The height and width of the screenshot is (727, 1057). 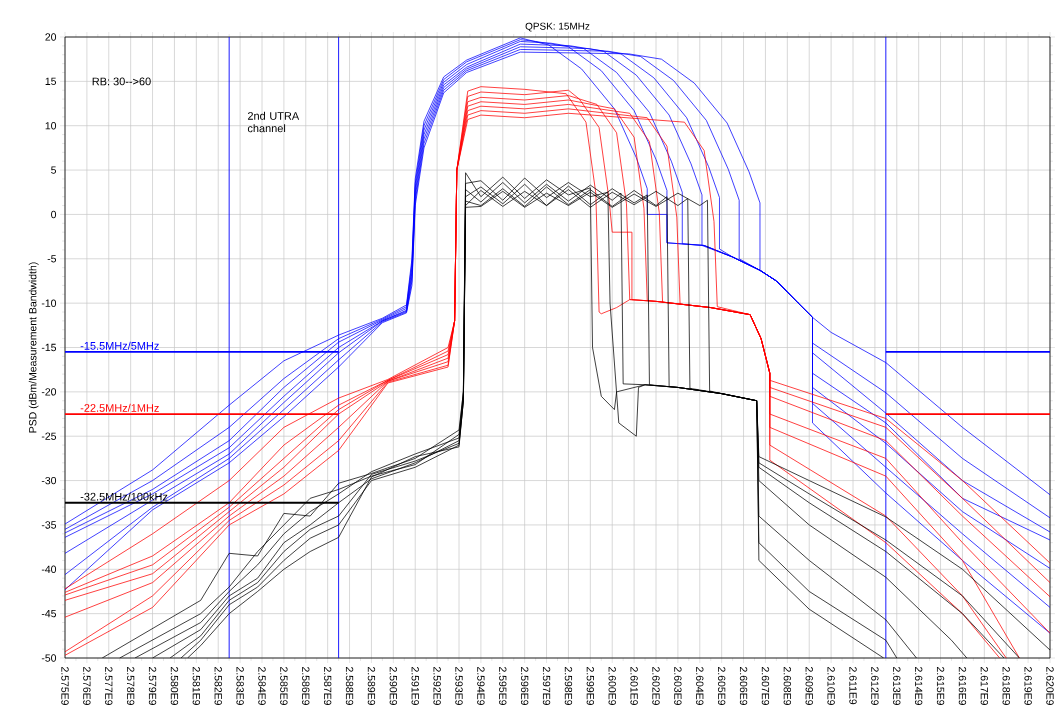 What do you see at coordinates (656, 686) in the screenshot?
I see `x-tick-label: 2.602E9` at bounding box center [656, 686].